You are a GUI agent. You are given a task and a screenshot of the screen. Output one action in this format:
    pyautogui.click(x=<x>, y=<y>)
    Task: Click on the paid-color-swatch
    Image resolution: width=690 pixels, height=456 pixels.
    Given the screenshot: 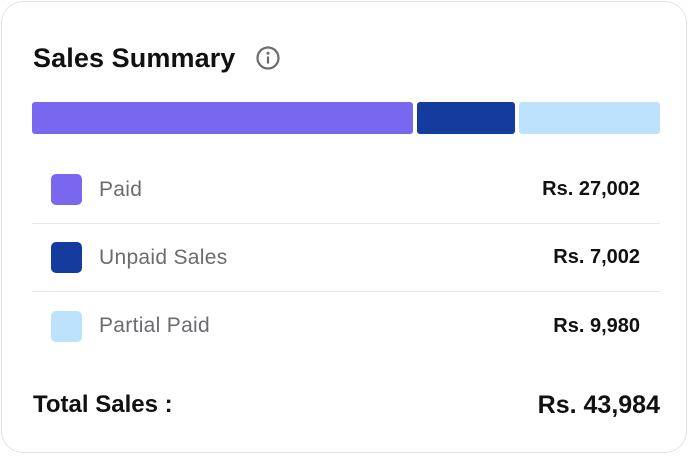 What is the action you would take?
    pyautogui.click(x=66, y=189)
    